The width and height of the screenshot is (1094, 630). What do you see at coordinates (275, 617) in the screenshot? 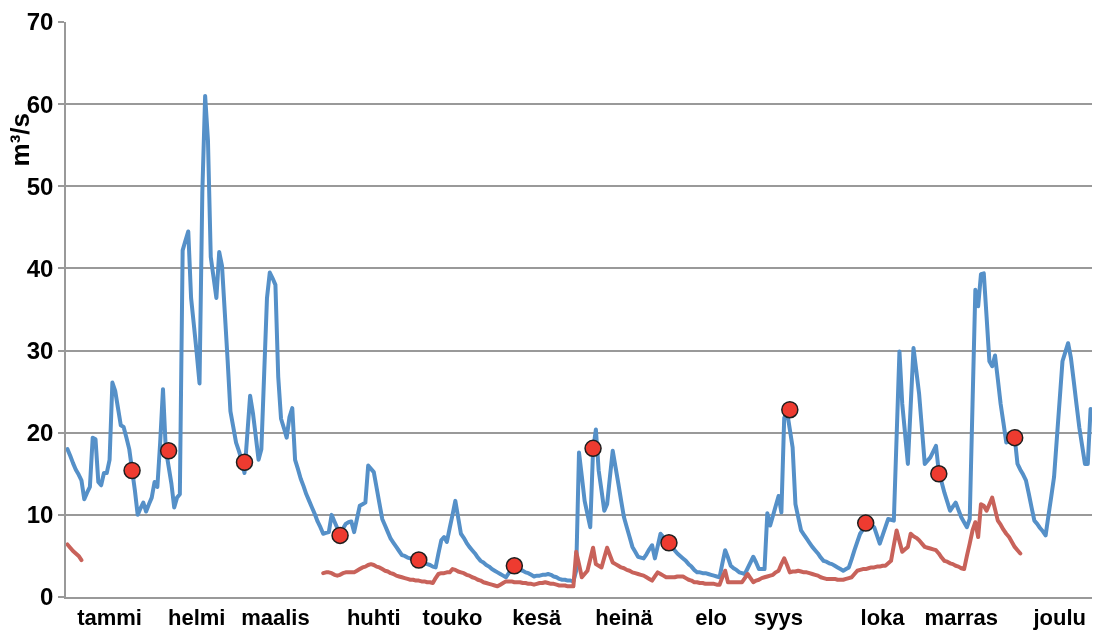
I see `x-tick-label: maalis` at bounding box center [275, 617].